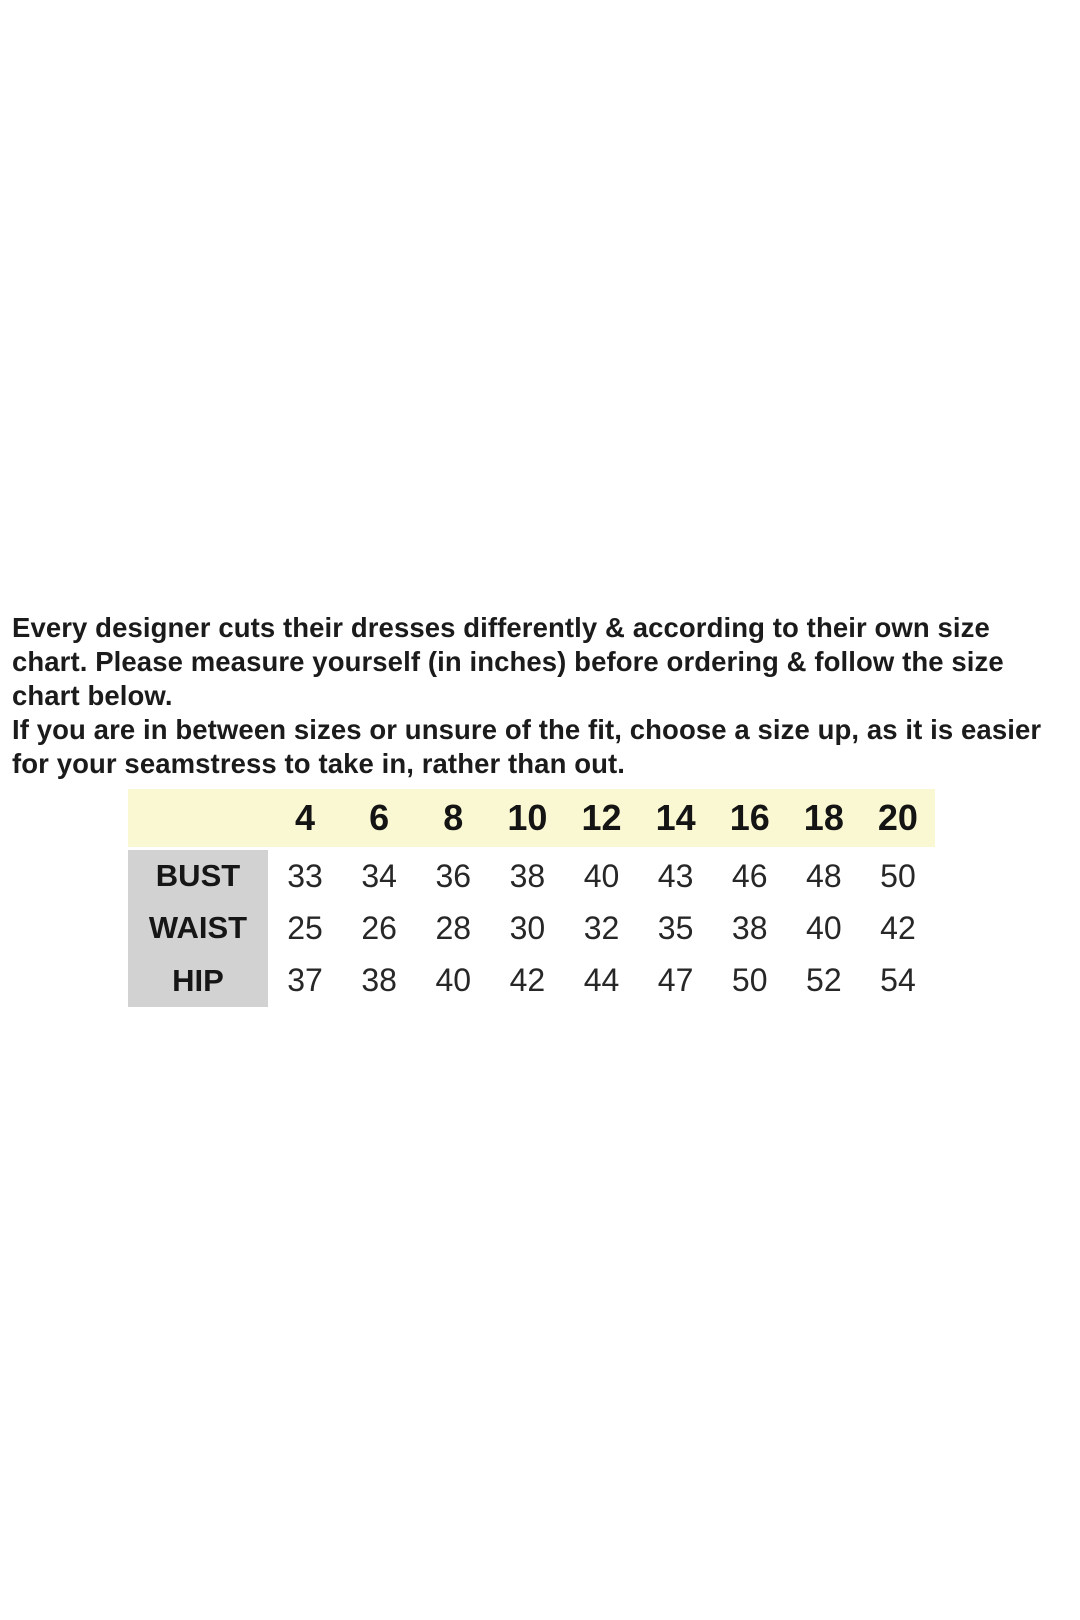 This screenshot has height=1620, width=1080. I want to click on bust-value-cell: 48, so click(824, 875).